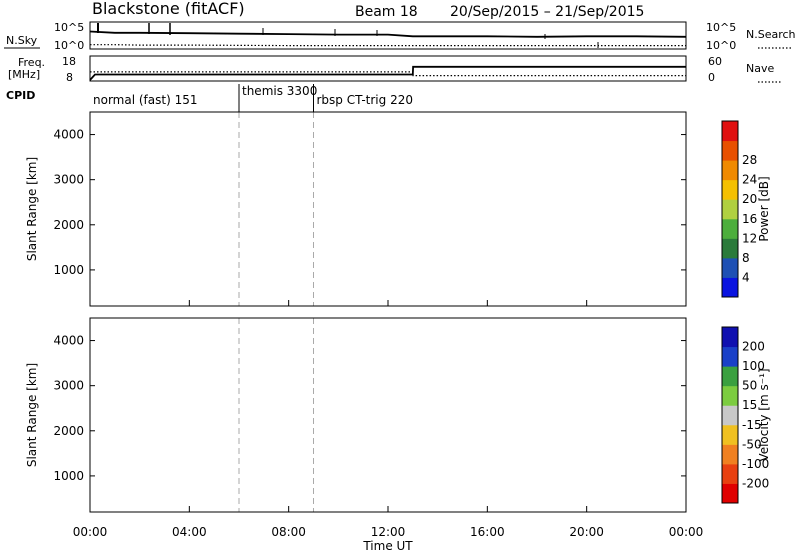 The width and height of the screenshot is (800, 554). I want to click on freq-label-line2: [MHz], so click(24, 74).